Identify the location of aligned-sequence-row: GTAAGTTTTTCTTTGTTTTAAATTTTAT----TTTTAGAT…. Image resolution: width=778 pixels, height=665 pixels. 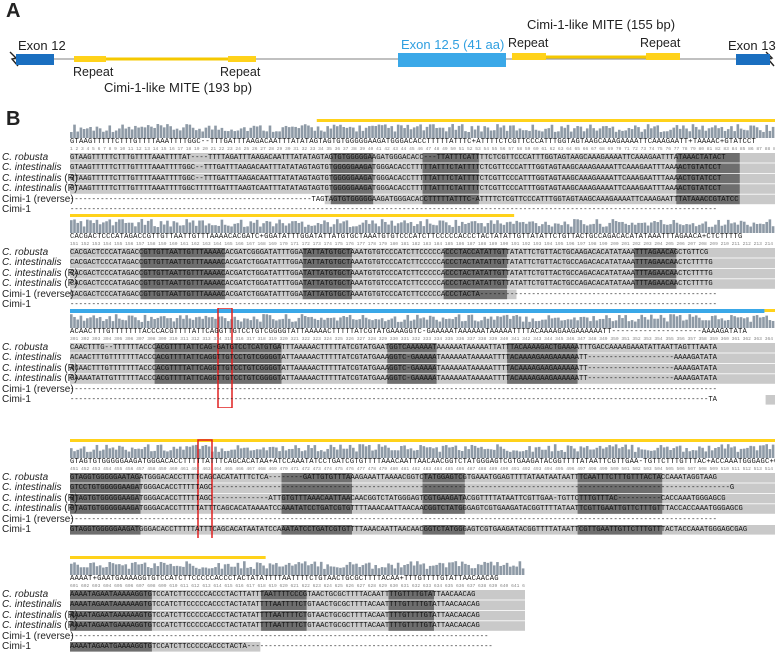
(398, 158).